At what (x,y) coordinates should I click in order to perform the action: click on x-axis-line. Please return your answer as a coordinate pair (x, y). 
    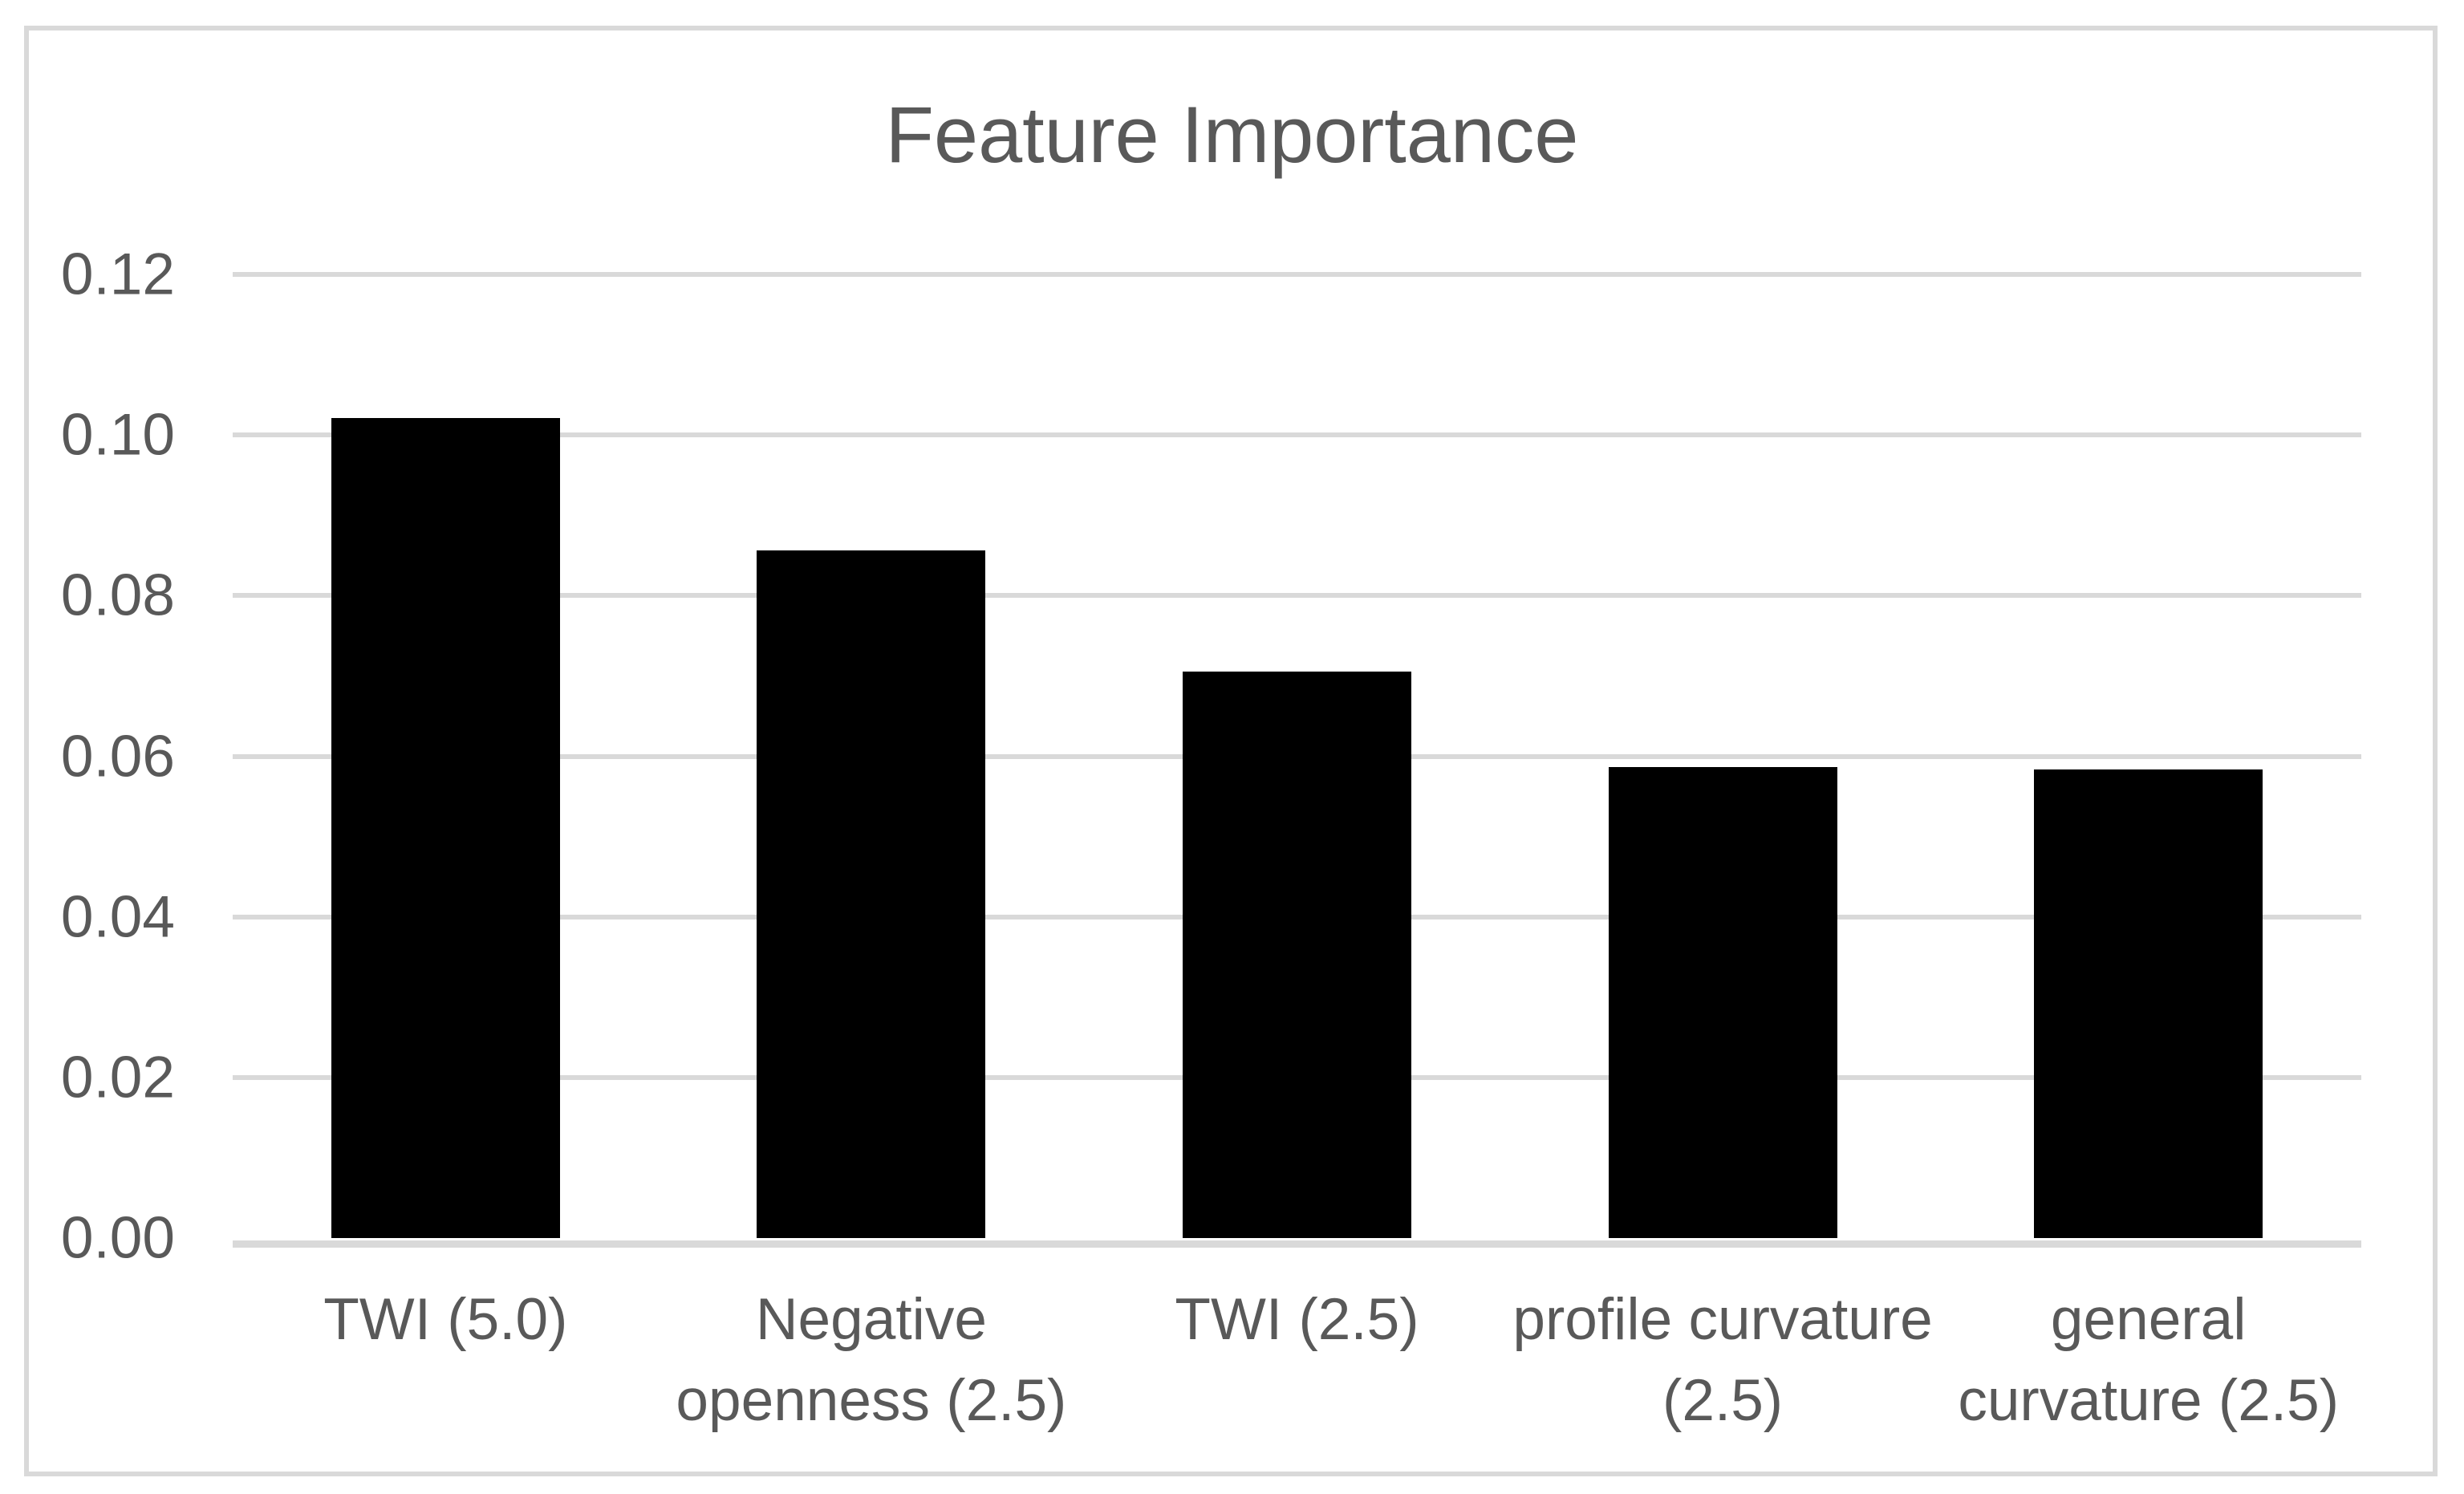
    Looking at the image, I should click on (1297, 1244).